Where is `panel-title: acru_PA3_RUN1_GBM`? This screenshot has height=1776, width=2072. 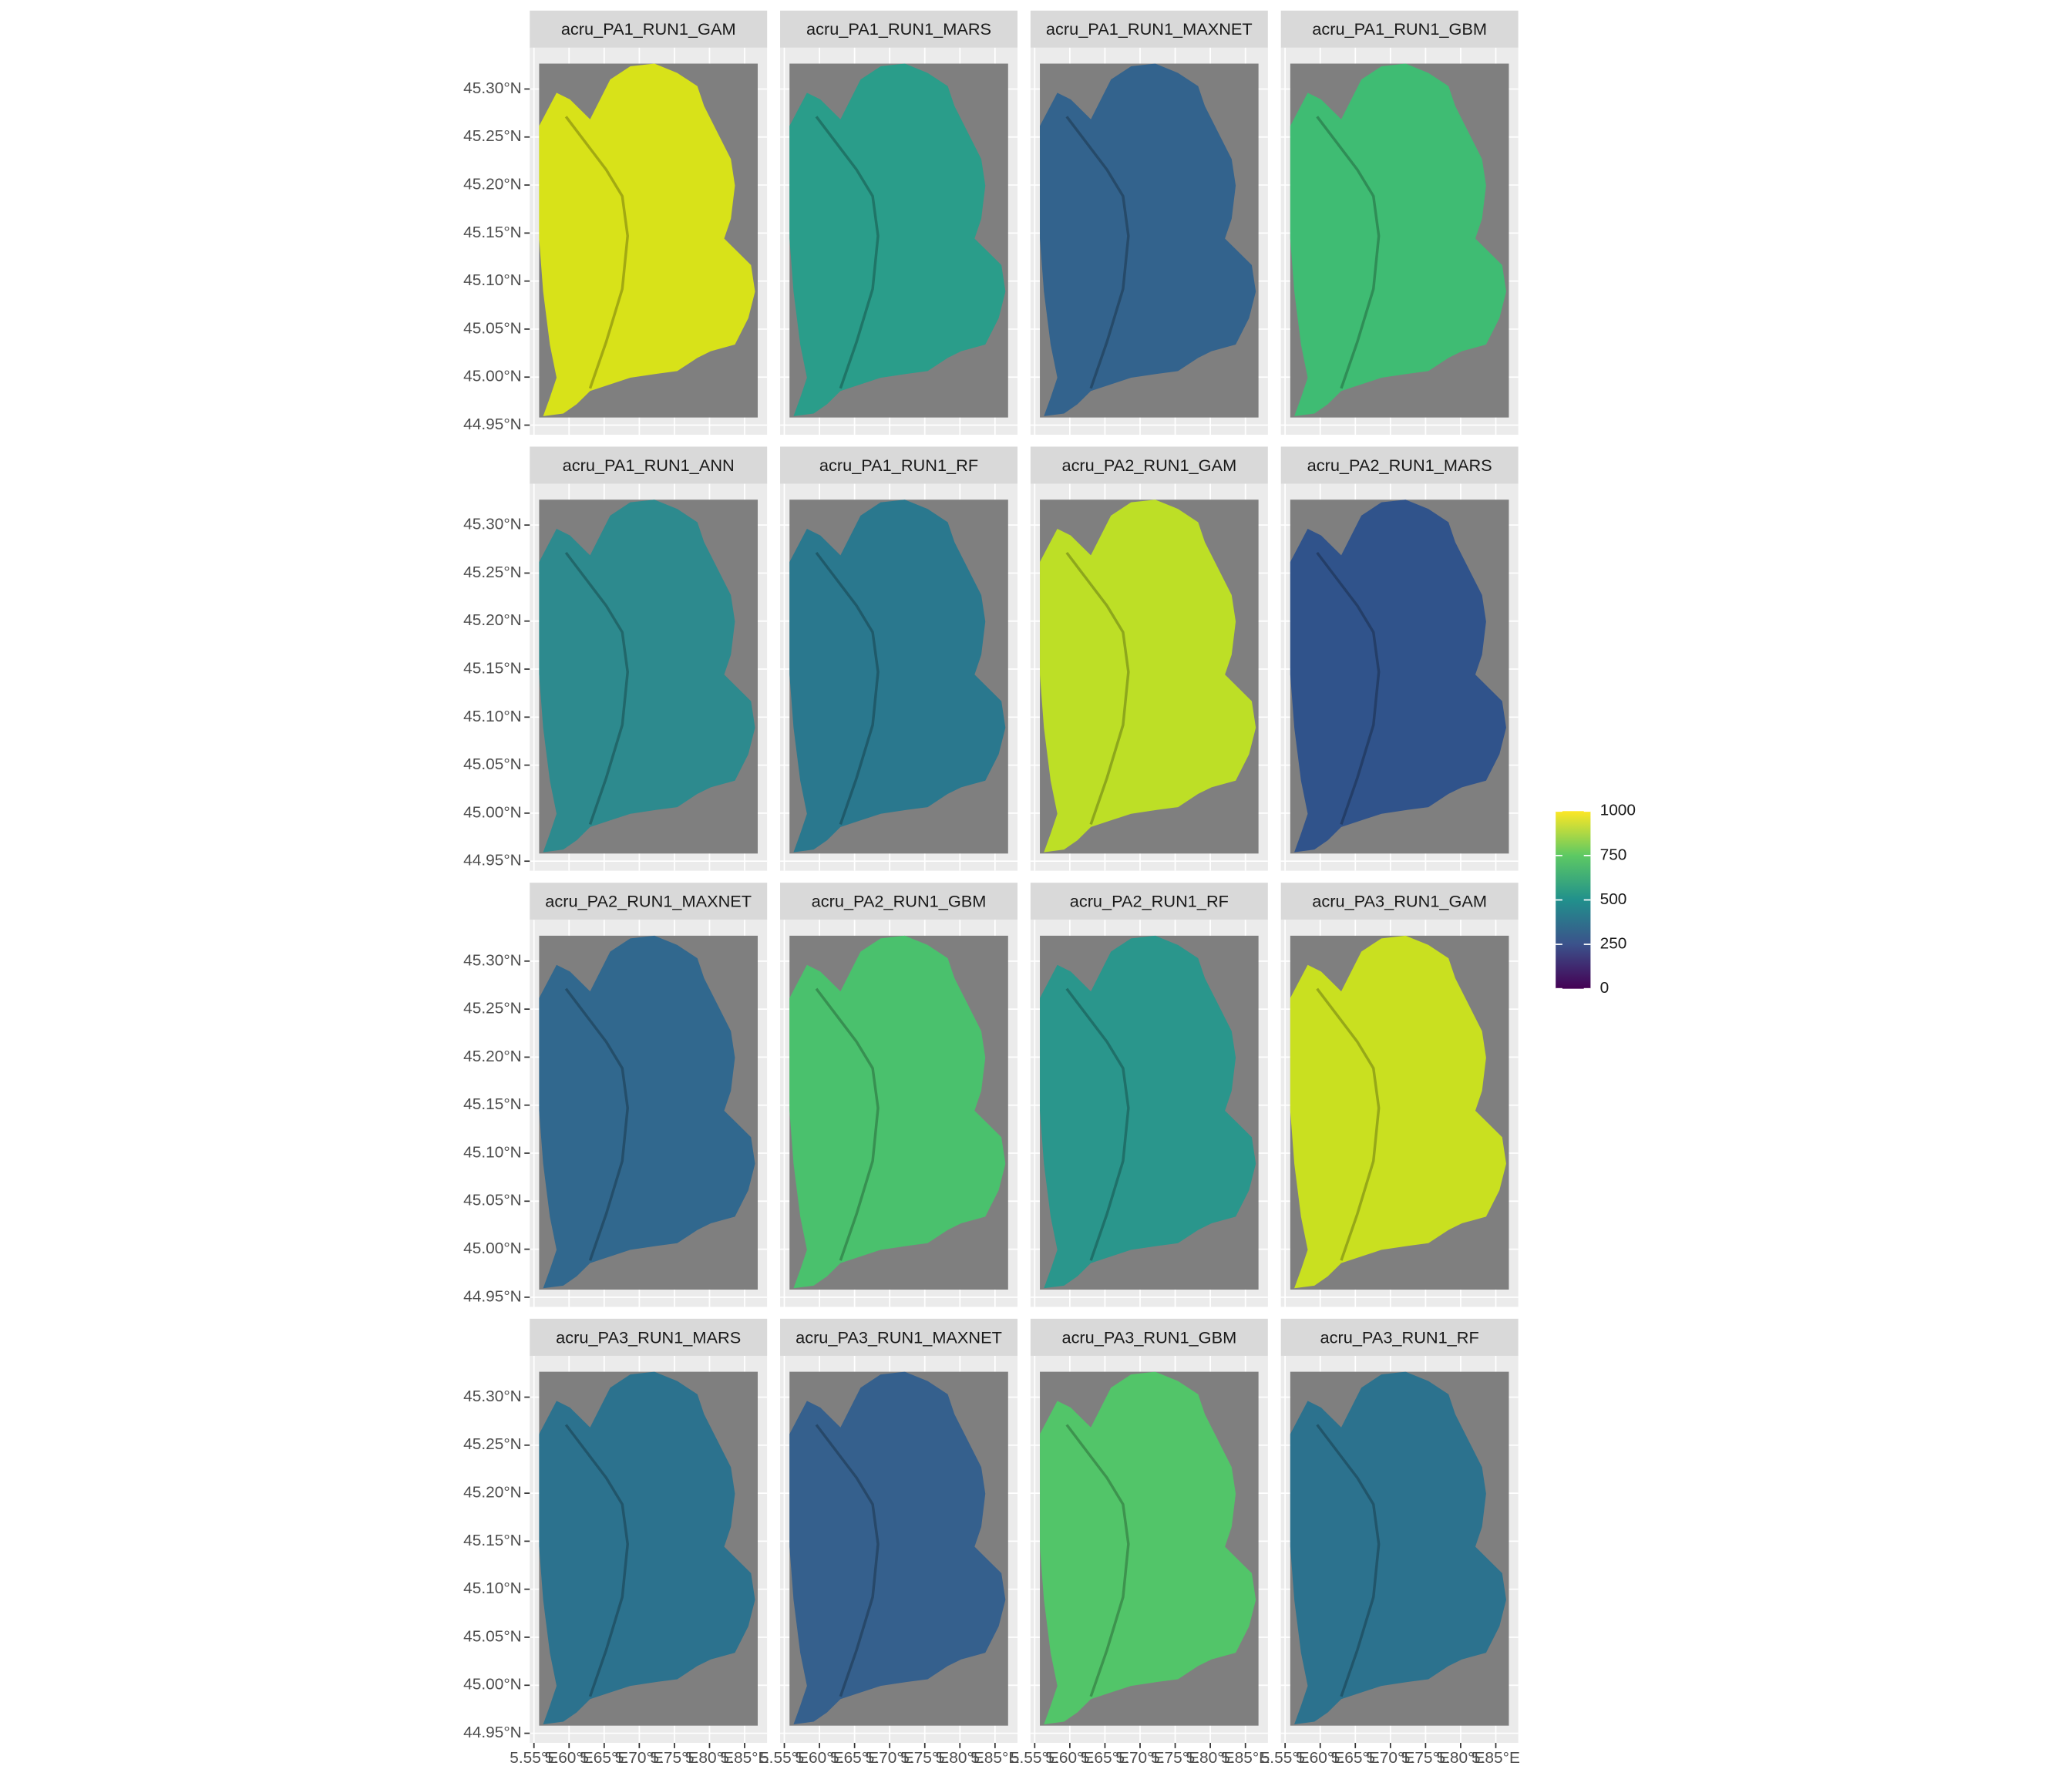 panel-title: acru_PA3_RUN1_GBM is located at coordinates (1149, 1337).